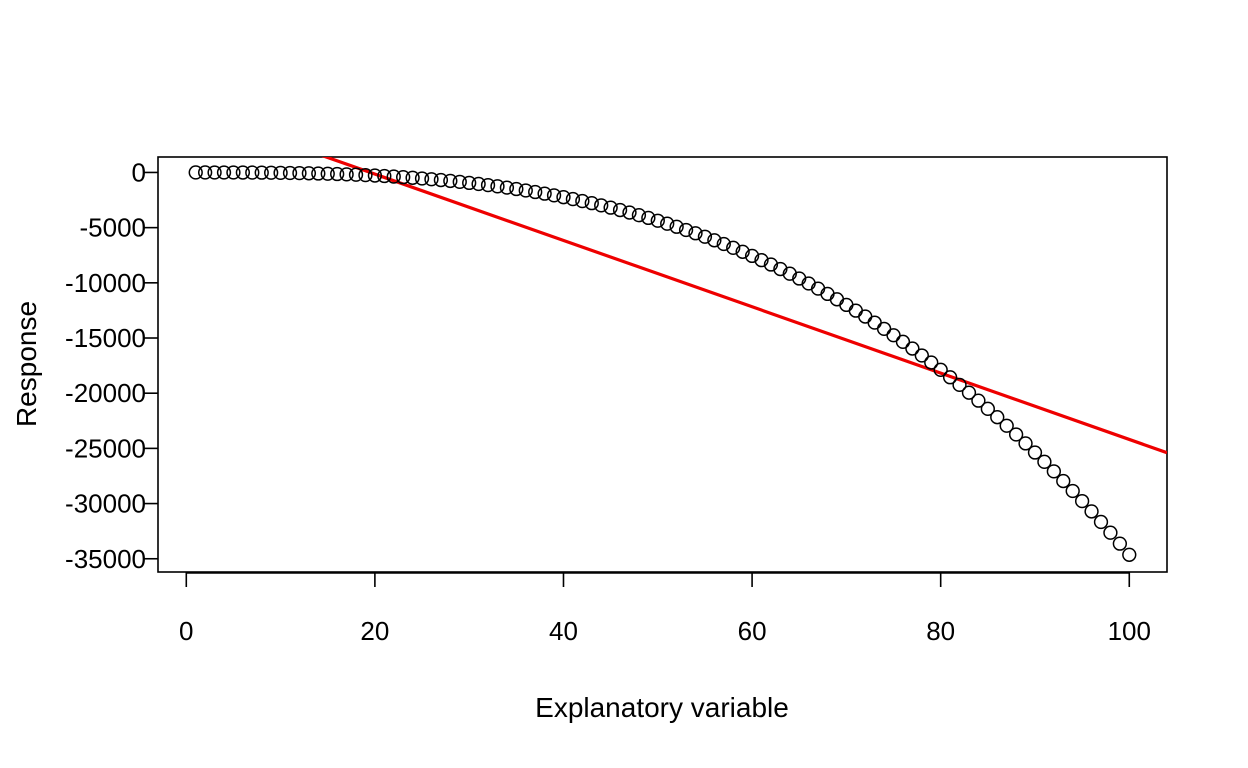 The height and width of the screenshot is (768, 1248). What do you see at coordinates (113, 228) in the screenshot?
I see `y-tick-label: -5000` at bounding box center [113, 228].